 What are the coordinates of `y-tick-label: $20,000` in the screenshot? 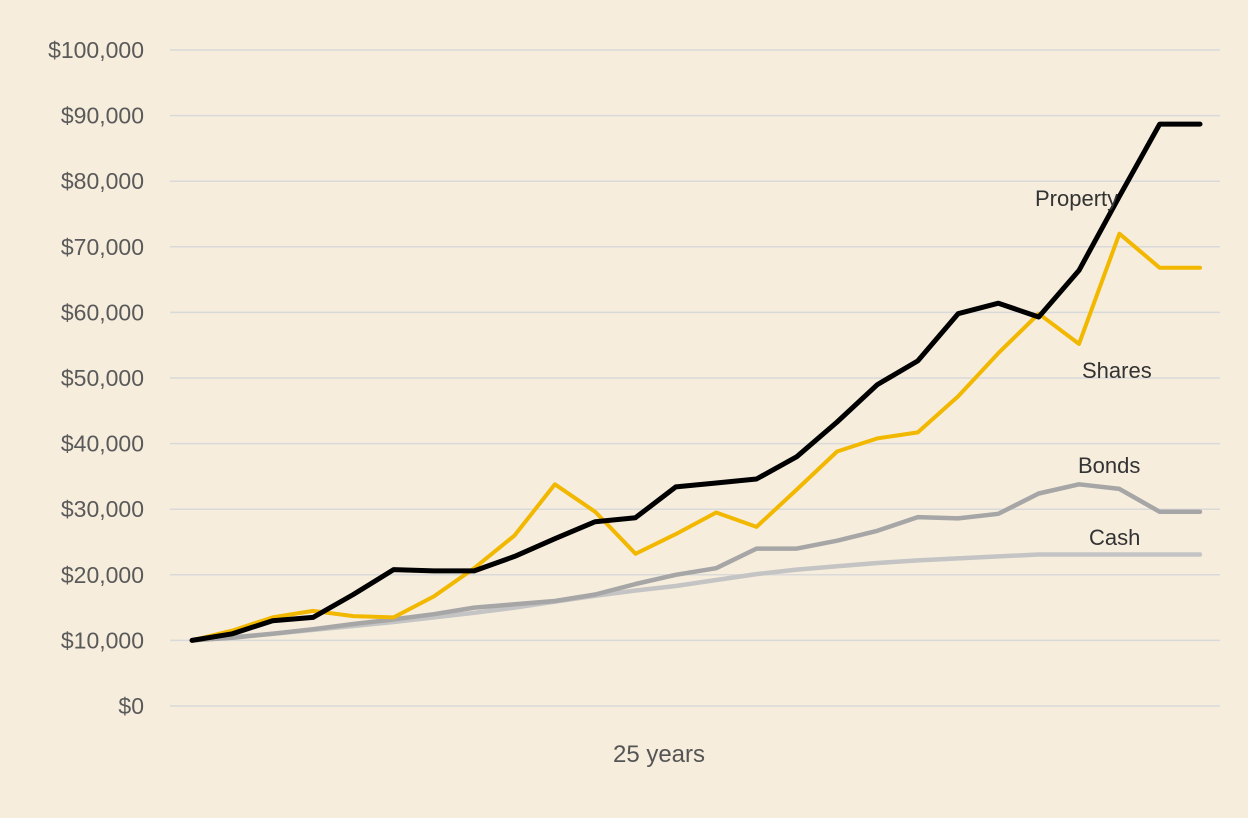 It's located at (102, 575).